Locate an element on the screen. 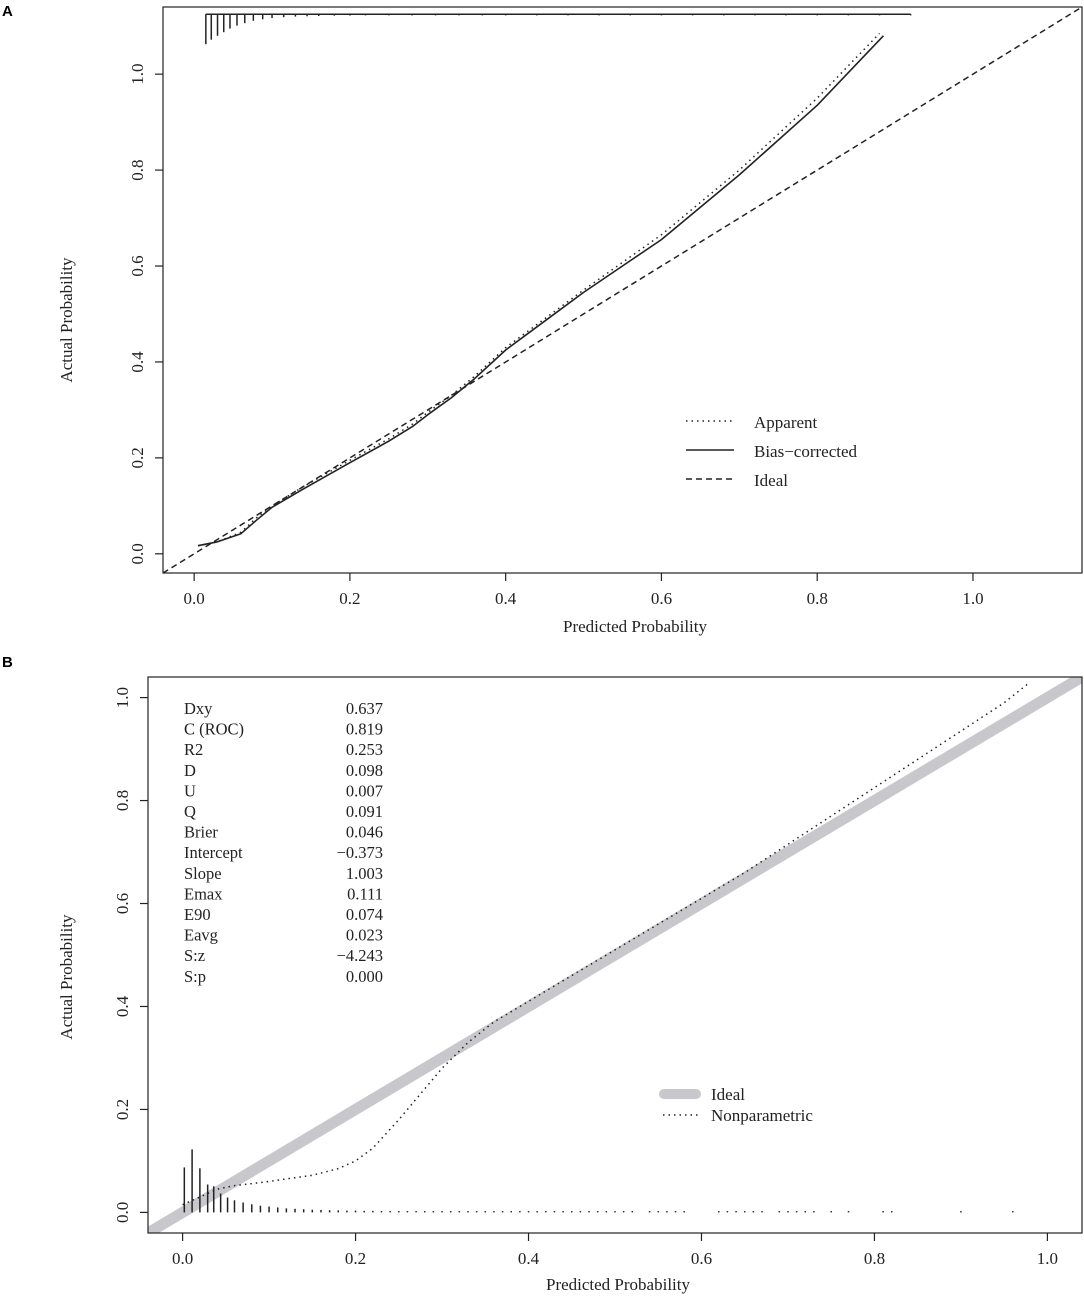 This screenshot has width=1084, height=1296. stat-label: Eavg is located at coordinates (201, 935).